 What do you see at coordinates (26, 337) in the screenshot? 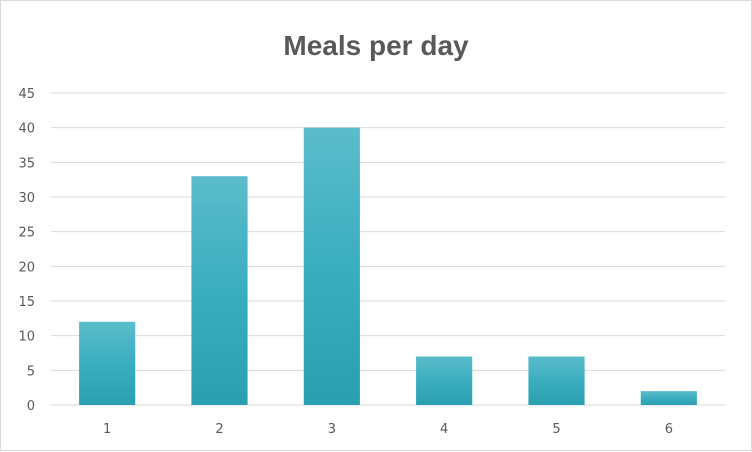
I see `y-tick-label: 10` at bounding box center [26, 337].